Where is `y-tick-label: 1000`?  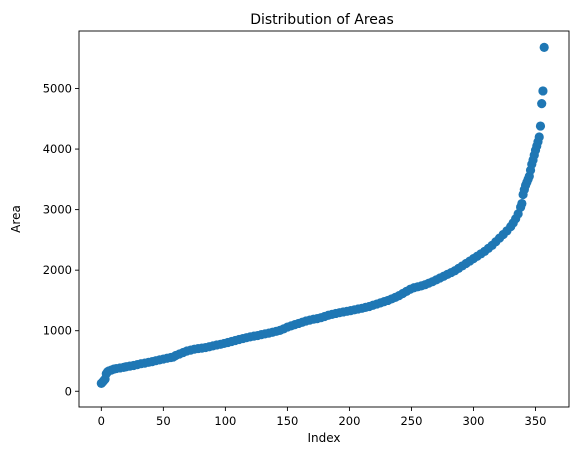
y-tick-label: 1000 is located at coordinates (57, 331).